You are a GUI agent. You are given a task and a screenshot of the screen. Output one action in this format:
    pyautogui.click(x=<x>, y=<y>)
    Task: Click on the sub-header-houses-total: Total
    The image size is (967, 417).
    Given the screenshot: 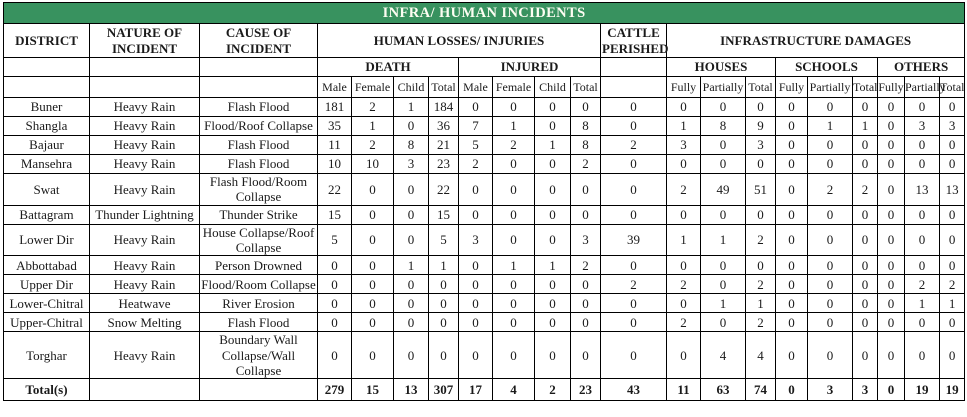 What is the action you would take?
    pyautogui.click(x=760, y=87)
    